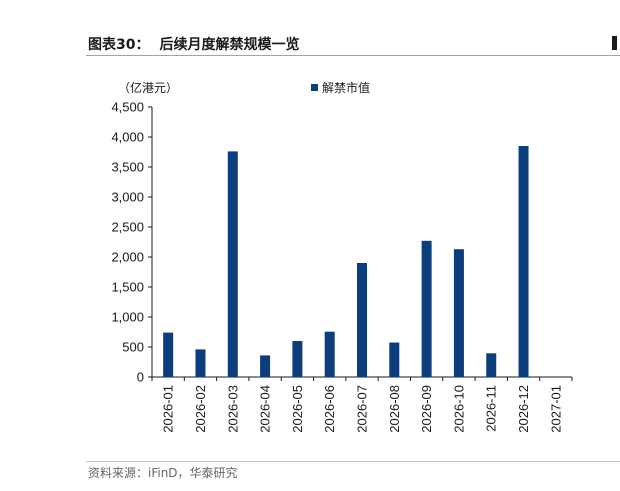 The image size is (620, 491). I want to click on y-tick-label: 1,000, so click(127, 317).